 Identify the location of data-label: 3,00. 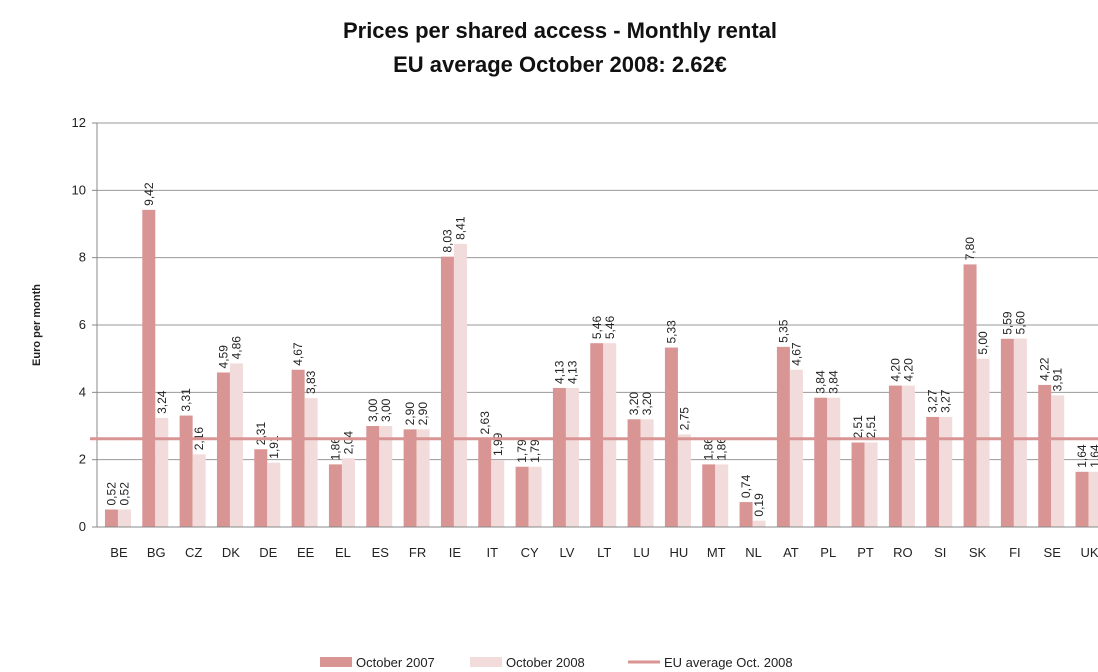
(386, 410).